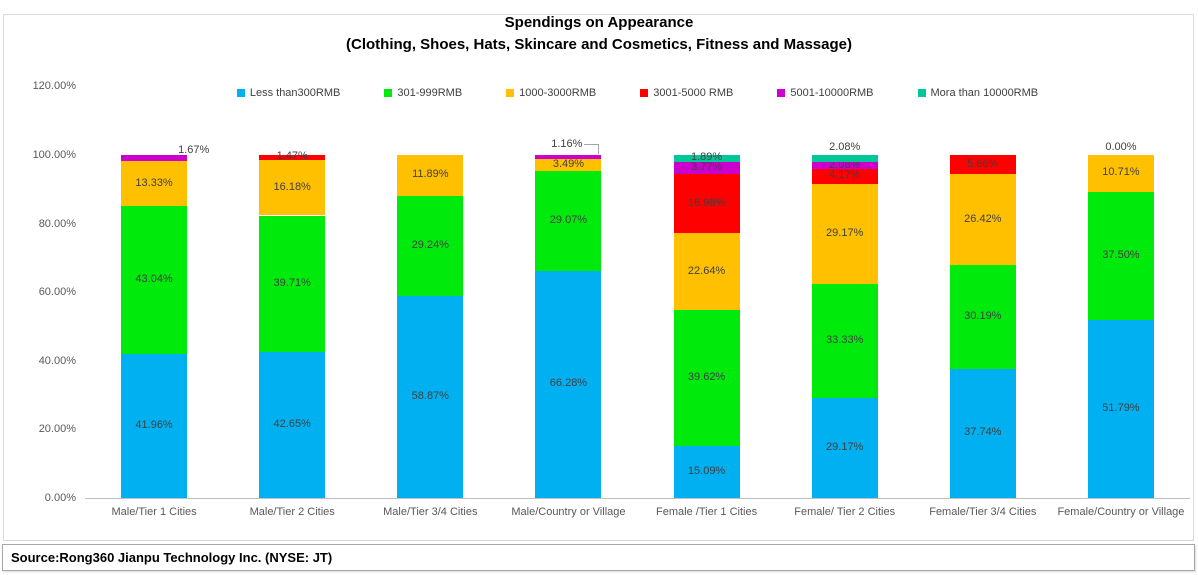 This screenshot has height=575, width=1198. What do you see at coordinates (693, 93) in the screenshot?
I see `legend-label: 3001-5000 RMB` at bounding box center [693, 93].